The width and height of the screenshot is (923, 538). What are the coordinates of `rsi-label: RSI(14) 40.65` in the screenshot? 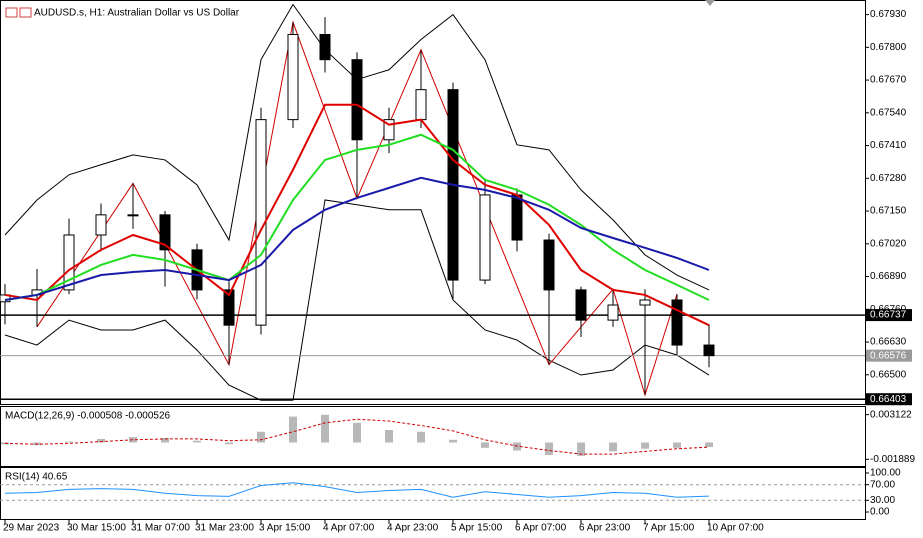 It's located at (36, 477).